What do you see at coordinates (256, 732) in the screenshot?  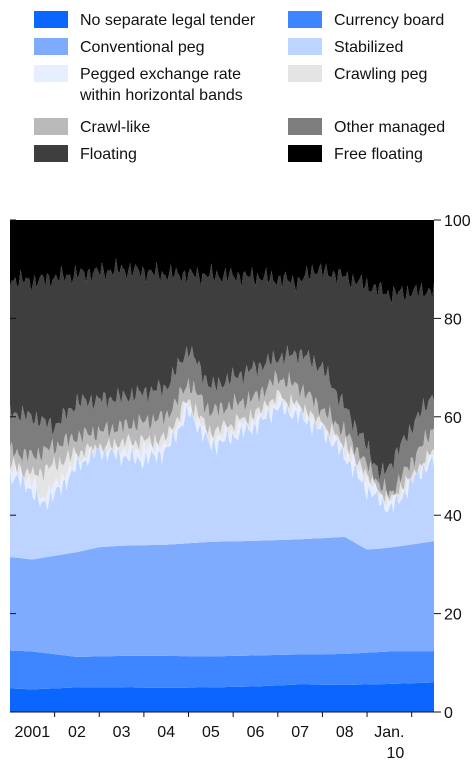 I see `x-tick-label: 06` at bounding box center [256, 732].